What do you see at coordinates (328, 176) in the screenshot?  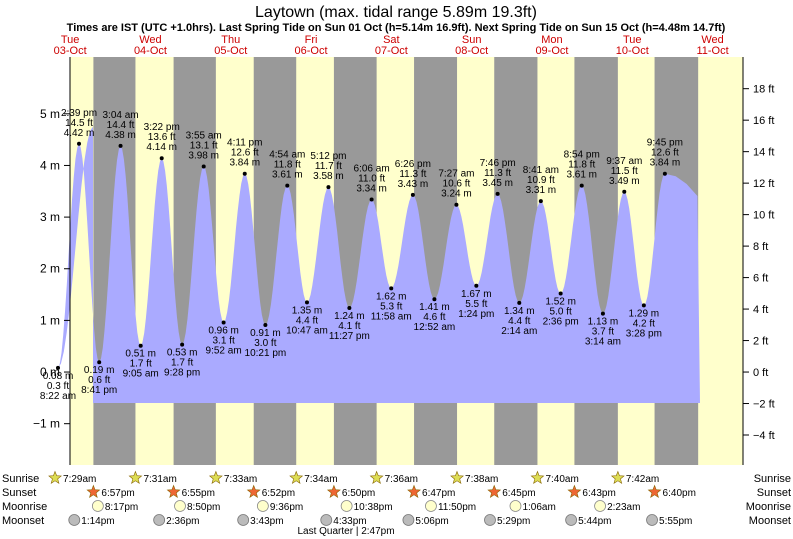 I see `tide-label-m_label: 3.58 m` at bounding box center [328, 176].